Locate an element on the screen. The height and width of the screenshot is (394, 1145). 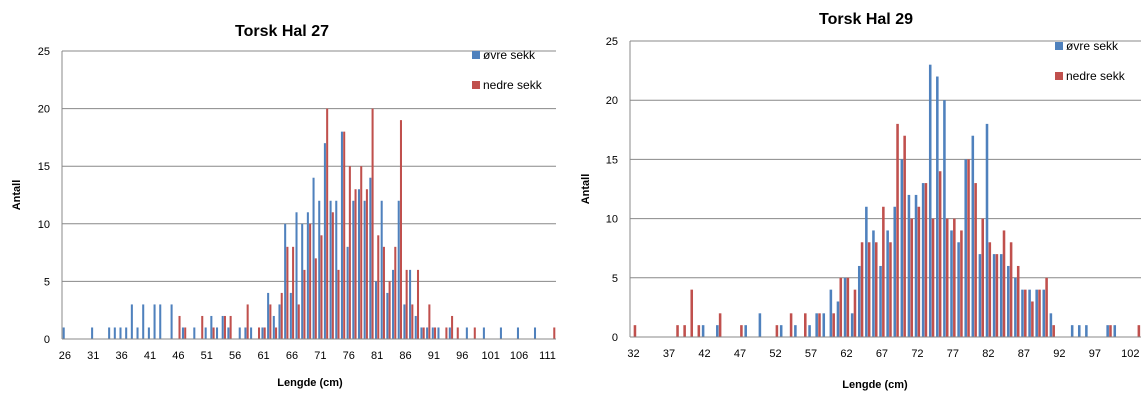
x-tick-label: 111 is located at coordinates (547, 356).